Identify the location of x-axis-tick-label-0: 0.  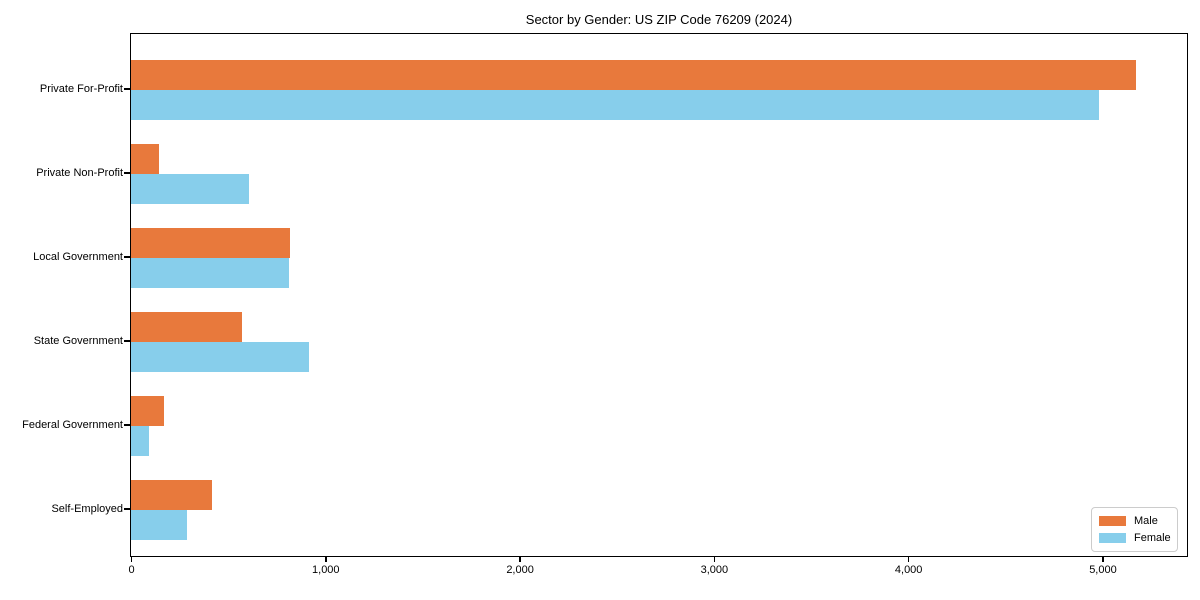
(131, 570).